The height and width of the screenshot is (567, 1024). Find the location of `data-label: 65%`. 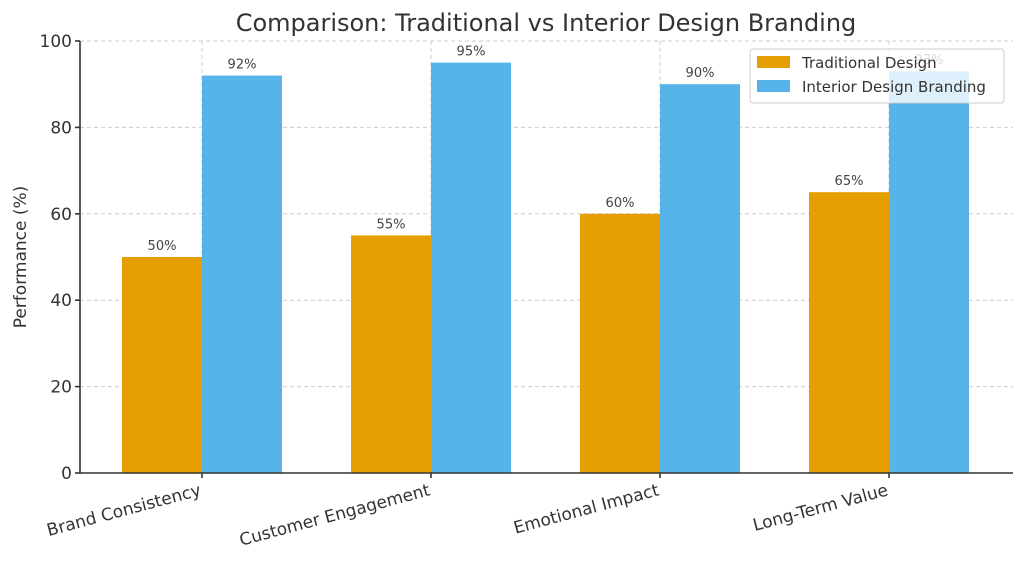

data-label: 65% is located at coordinates (849, 181).